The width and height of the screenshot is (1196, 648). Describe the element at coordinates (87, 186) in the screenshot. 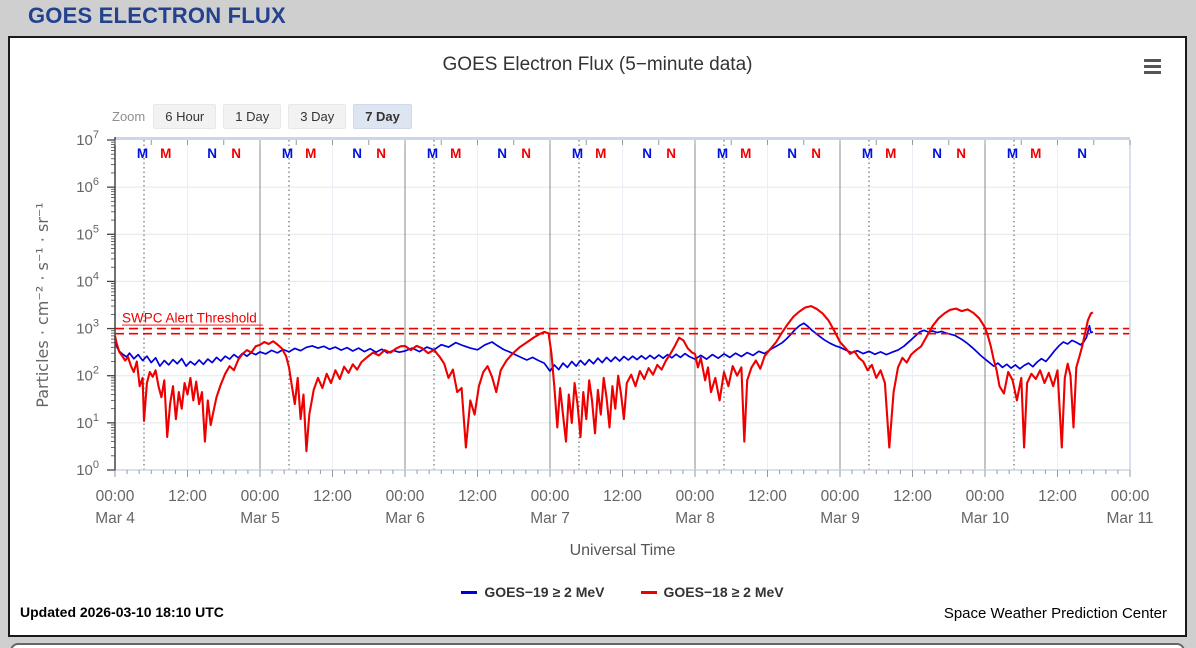

I see `y-tick-label: 10⁶` at that location.